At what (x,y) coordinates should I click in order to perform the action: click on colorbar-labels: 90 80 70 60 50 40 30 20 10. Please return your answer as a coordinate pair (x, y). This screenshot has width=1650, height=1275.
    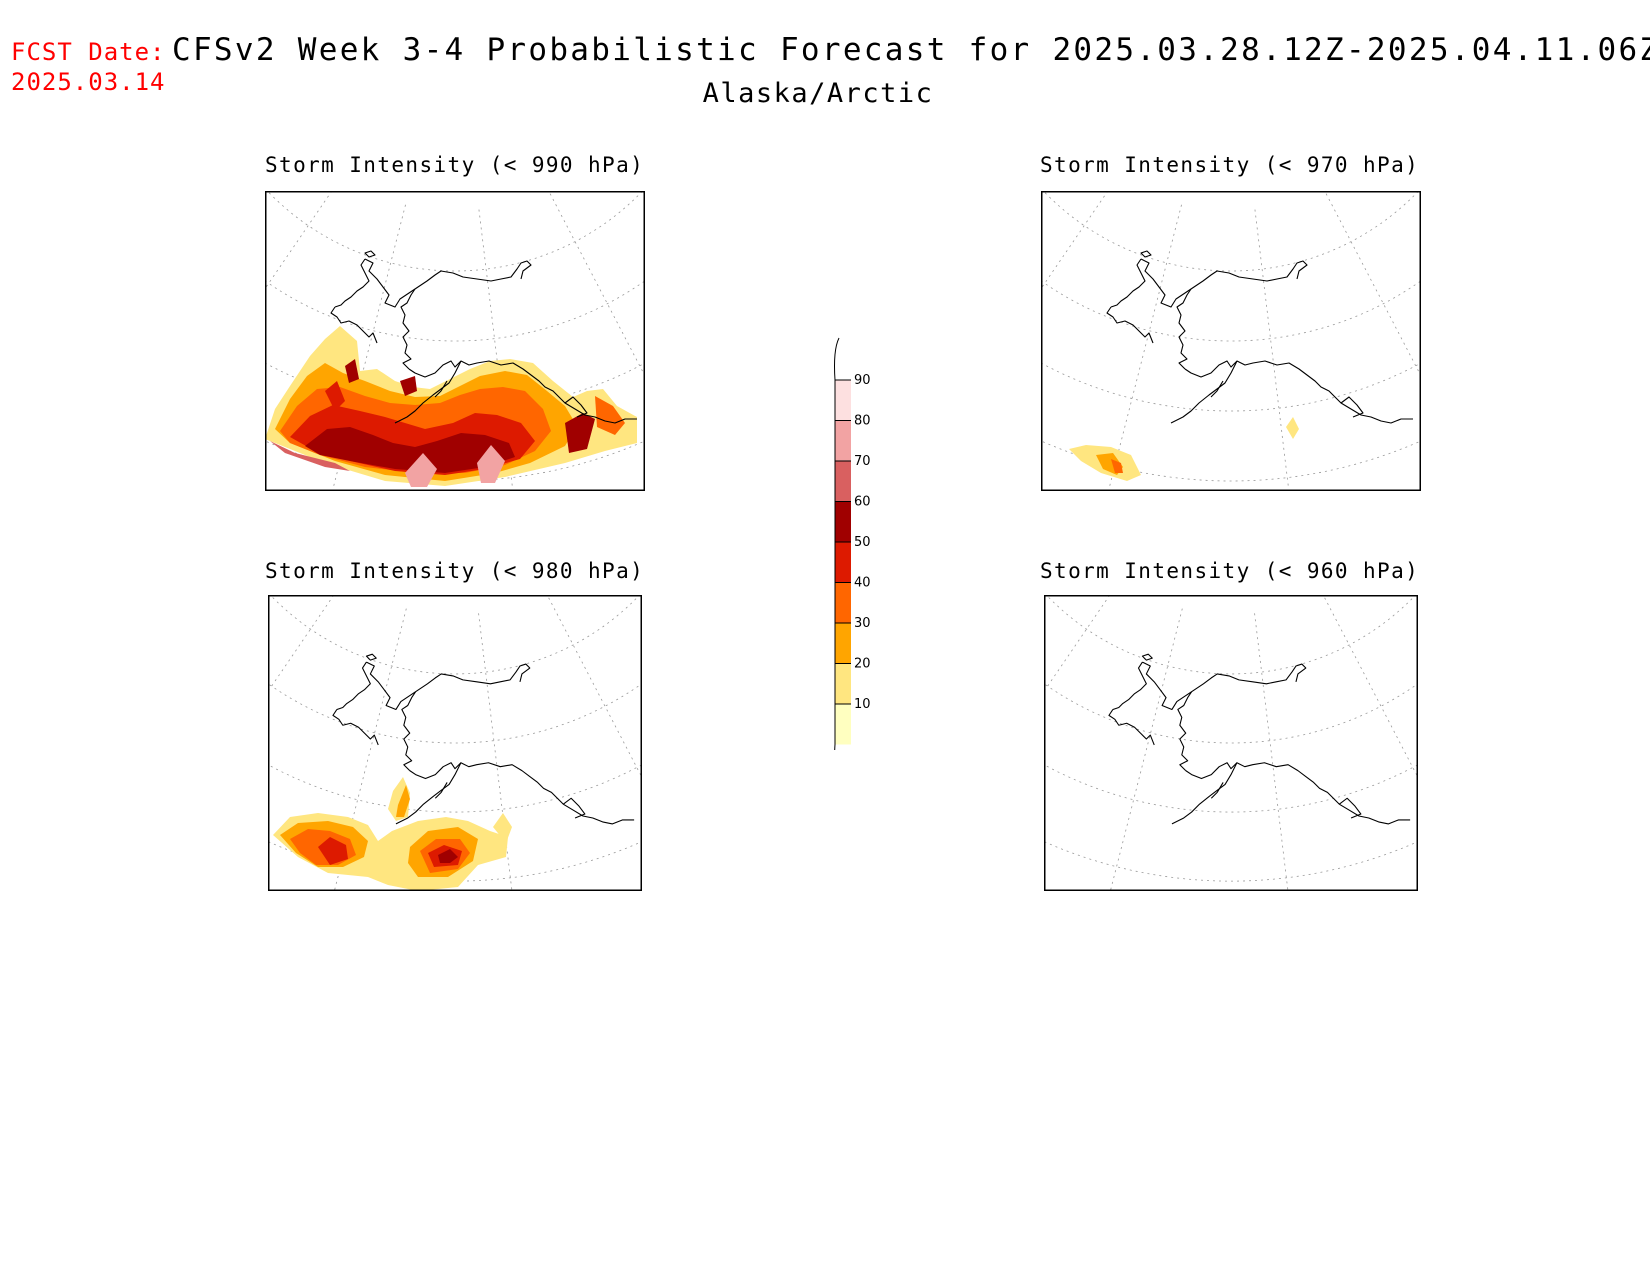
    Looking at the image, I should click on (853, 542).